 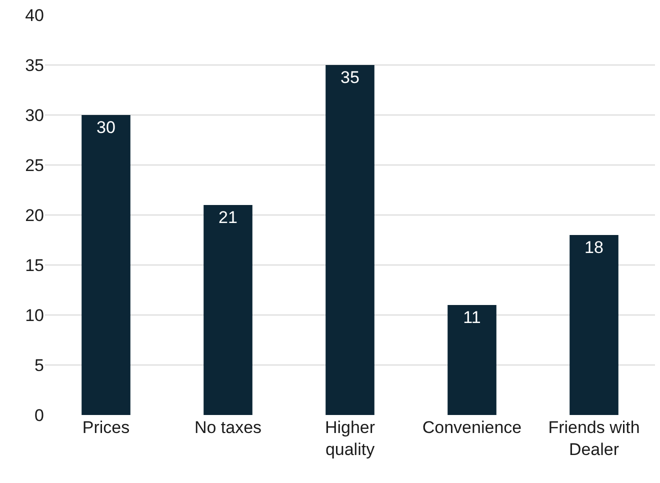 I want to click on data-label: 21, so click(x=228, y=217).